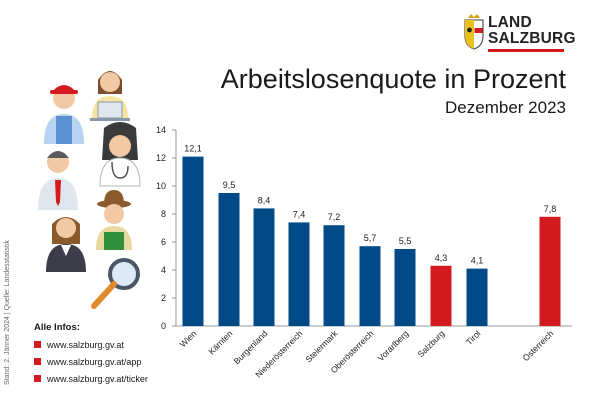 The height and width of the screenshot is (400, 600). I want to click on info-link-text: www.salzburg.gv.at/app, so click(94, 362).